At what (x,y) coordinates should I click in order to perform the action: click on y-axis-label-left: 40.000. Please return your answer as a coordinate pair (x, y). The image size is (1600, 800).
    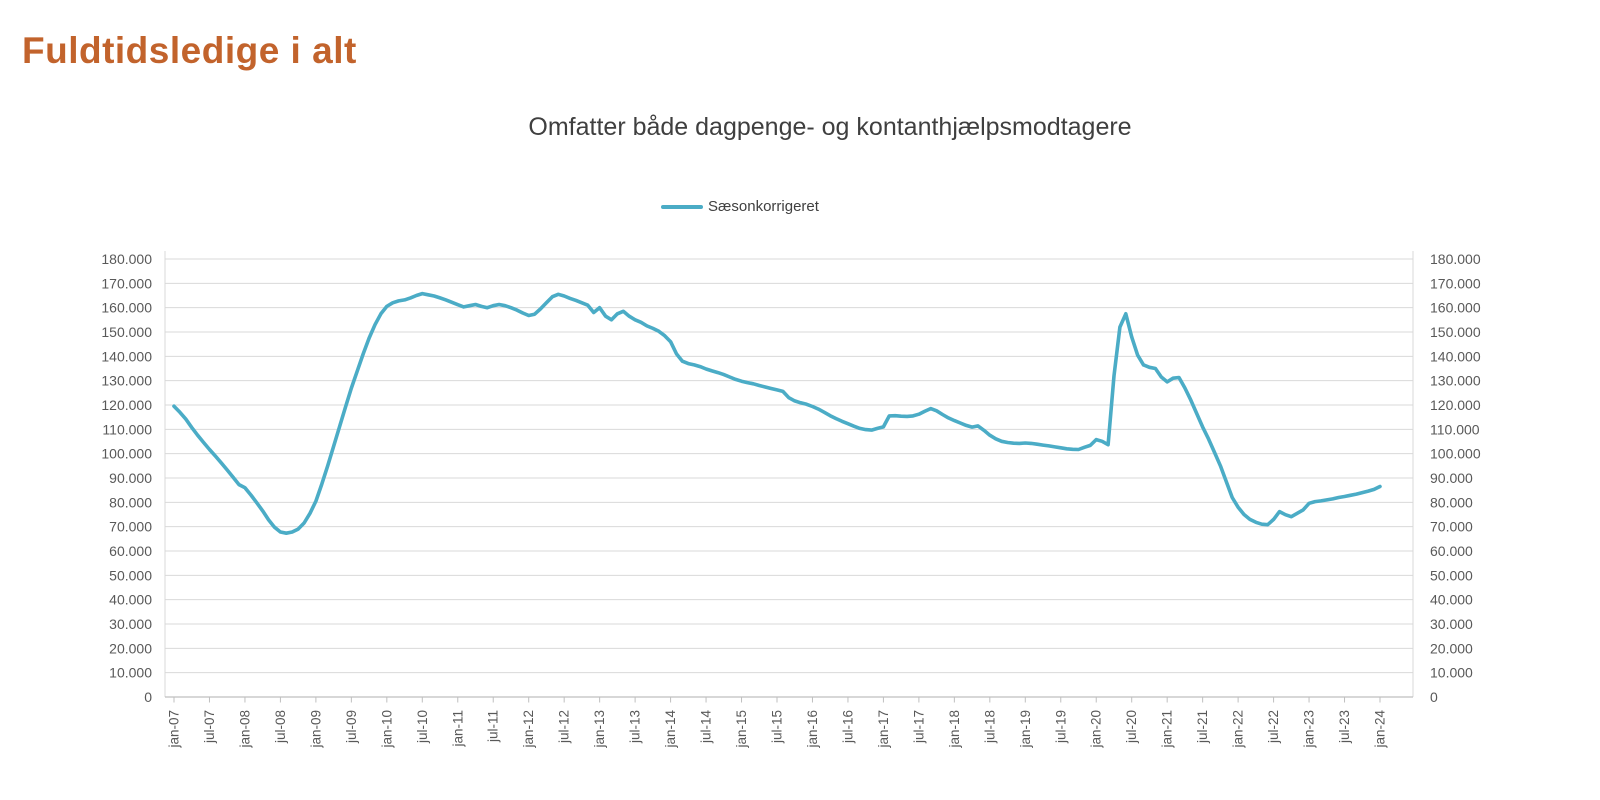
    Looking at the image, I should click on (130, 600).